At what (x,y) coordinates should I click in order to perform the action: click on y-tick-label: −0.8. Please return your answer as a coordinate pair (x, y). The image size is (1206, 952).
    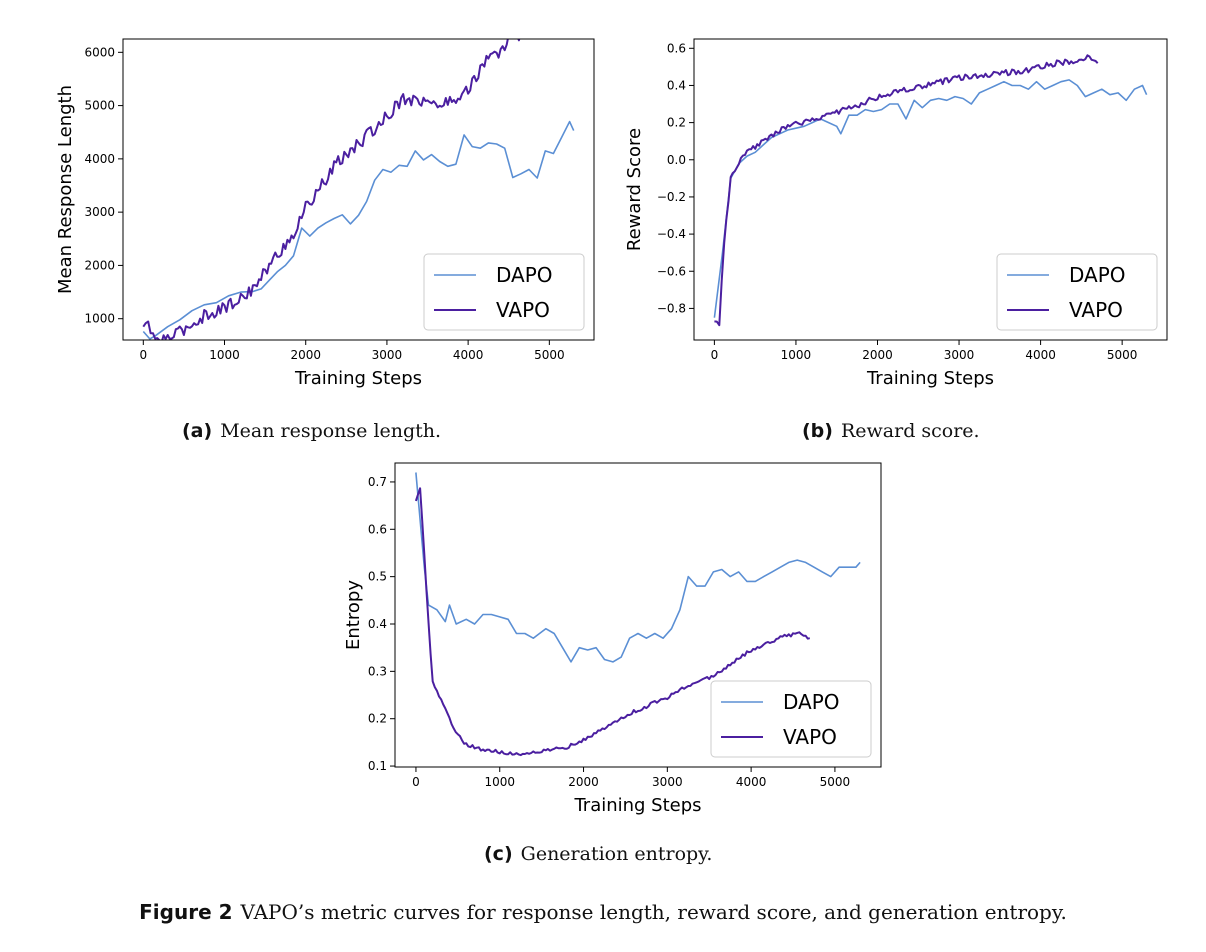
    Looking at the image, I should click on (671, 308).